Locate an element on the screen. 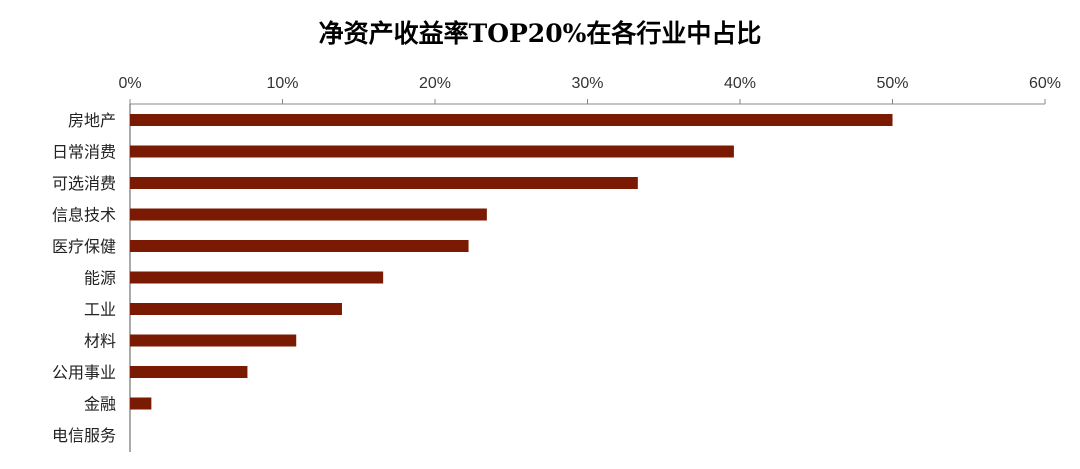 The width and height of the screenshot is (1080, 469). category-label: 可选消费 is located at coordinates (84, 183).